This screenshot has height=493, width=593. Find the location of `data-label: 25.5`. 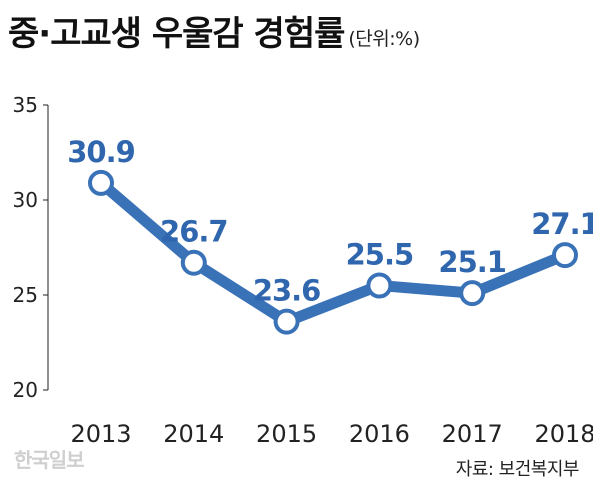

data-label: 25.5 is located at coordinates (380, 255).